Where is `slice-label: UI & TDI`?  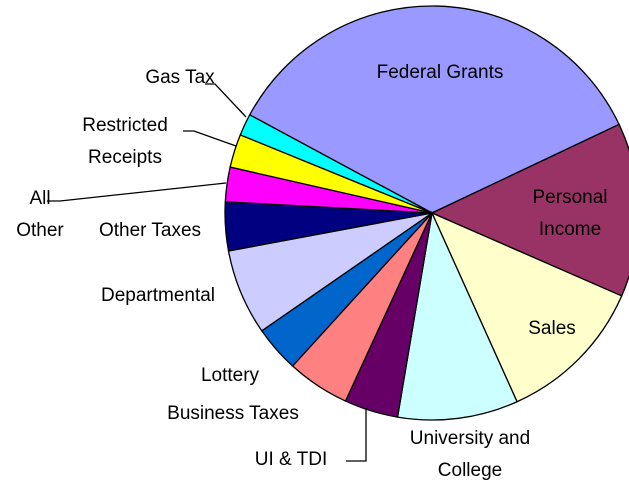
slice-label: UI & TDI is located at coordinates (291, 459).